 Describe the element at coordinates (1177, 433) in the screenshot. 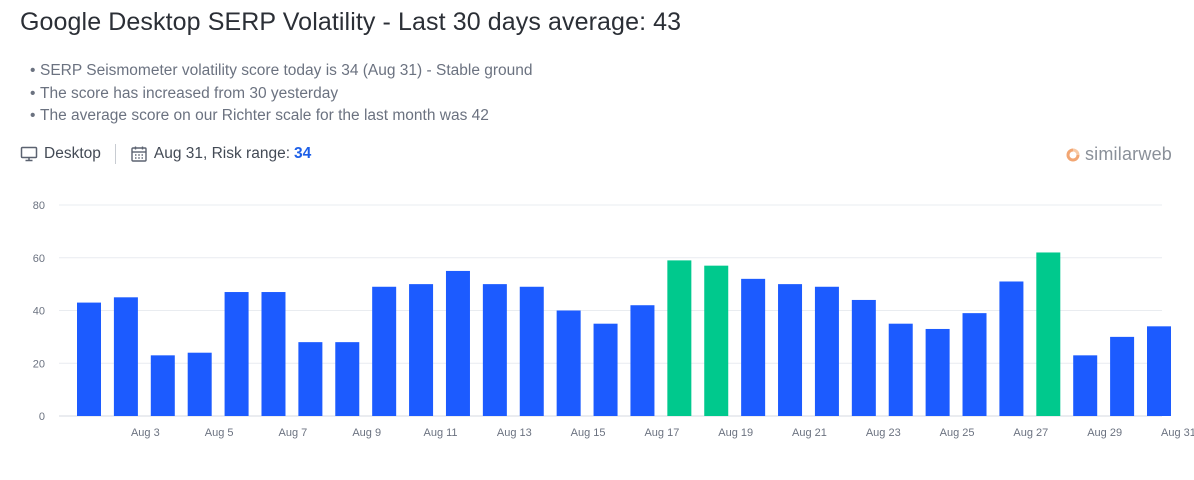

I see `x-tick-label: Aug 31` at that location.